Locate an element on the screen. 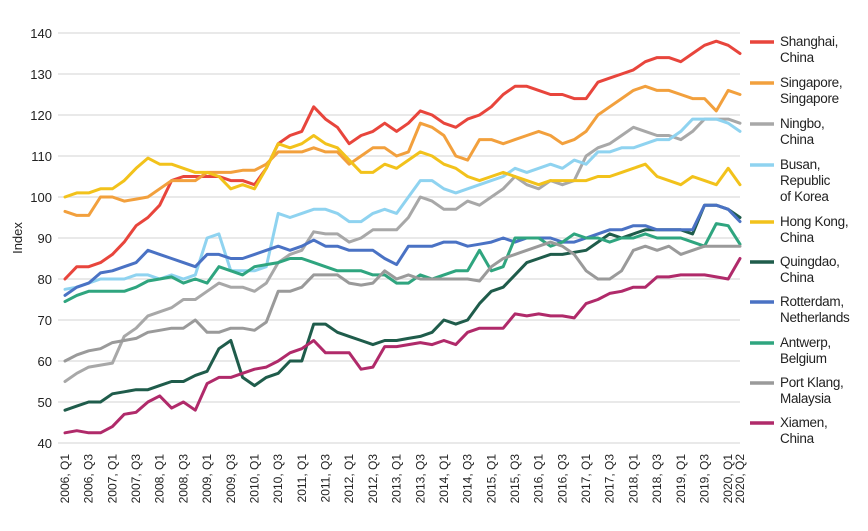 This screenshot has width=868, height=531. x-tick-label: 2014, Q1 is located at coordinates (444, 479).